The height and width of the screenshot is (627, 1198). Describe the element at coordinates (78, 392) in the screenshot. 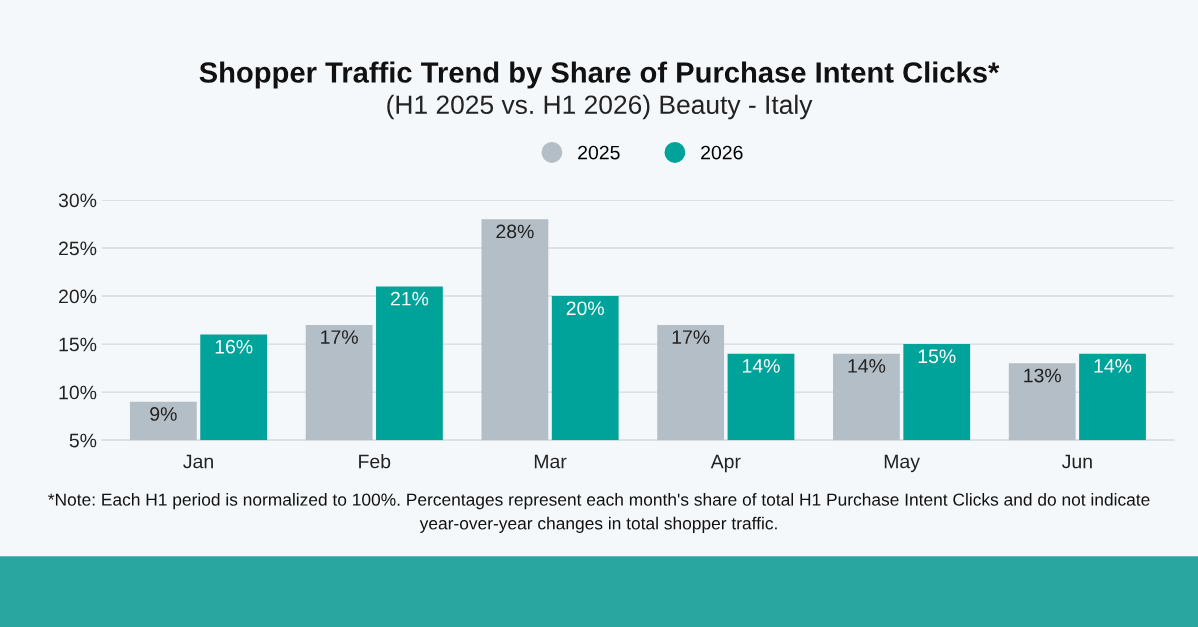

I see `y-tick-label: 10%` at that location.